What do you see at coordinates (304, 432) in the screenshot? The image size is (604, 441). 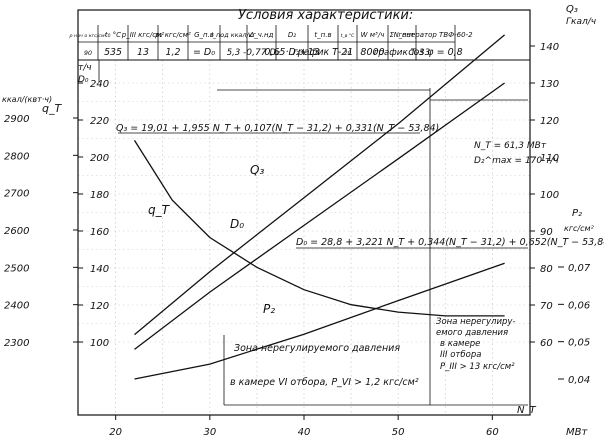 I see `x-tick-label: 40` at bounding box center [304, 432].